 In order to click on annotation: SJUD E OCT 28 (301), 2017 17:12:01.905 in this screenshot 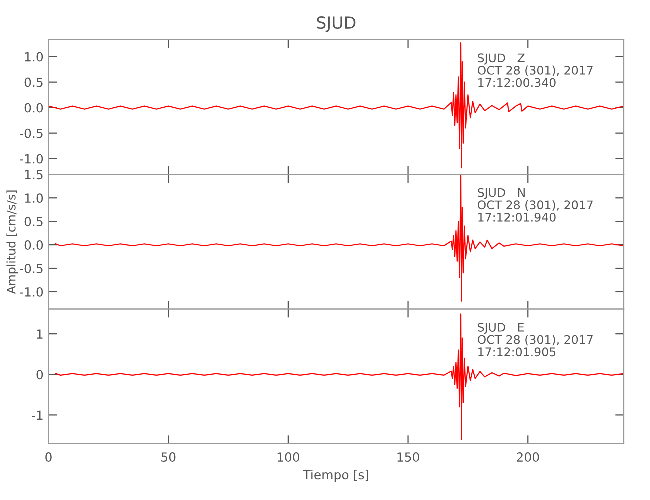, I will do `click(535, 340)`.